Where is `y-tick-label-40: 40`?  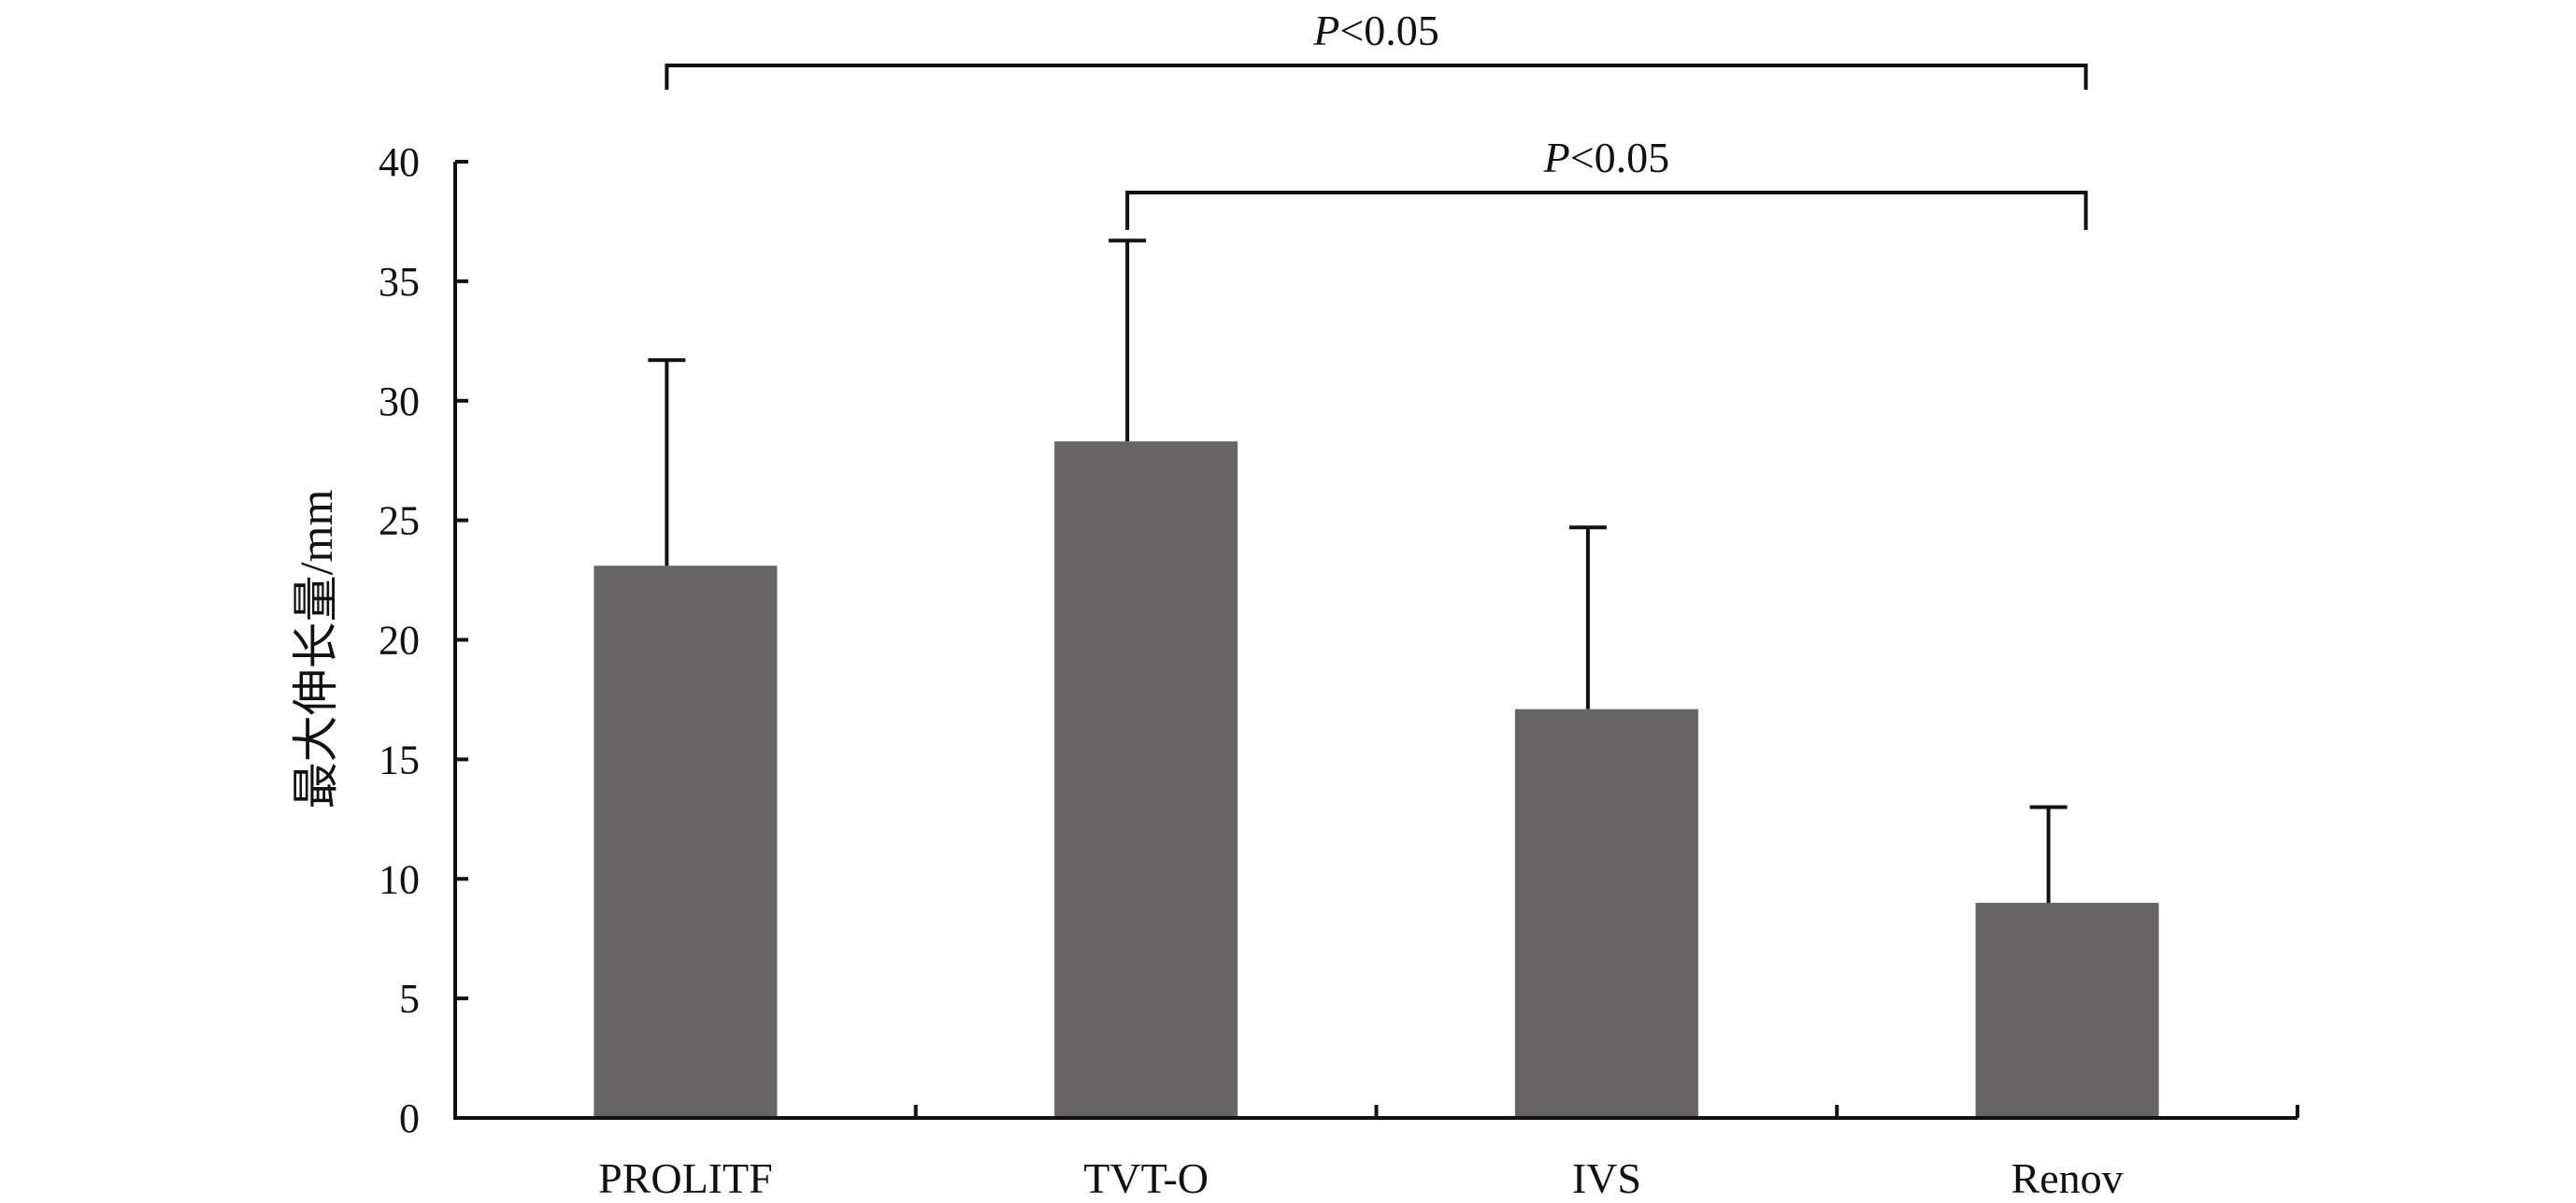 y-tick-label-40: 40 is located at coordinates (399, 162).